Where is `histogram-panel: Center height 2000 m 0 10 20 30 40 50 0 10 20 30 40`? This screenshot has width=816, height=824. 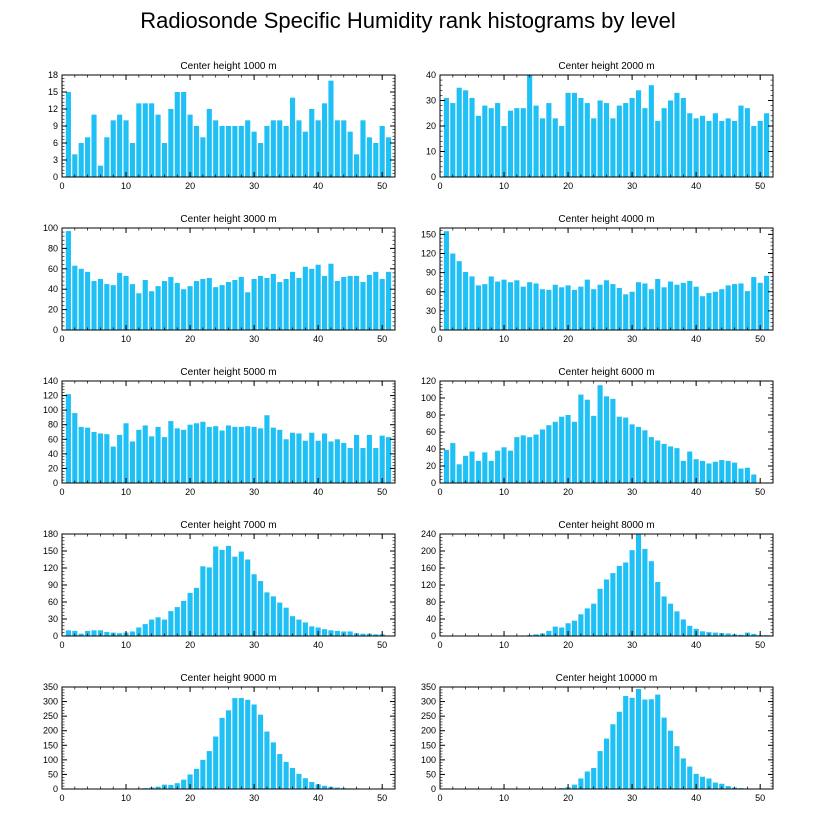
histogram-panel: Center height 2000 m 0 10 20 30 40 50 0 10 20 30 40 is located at coordinates (600, 126).